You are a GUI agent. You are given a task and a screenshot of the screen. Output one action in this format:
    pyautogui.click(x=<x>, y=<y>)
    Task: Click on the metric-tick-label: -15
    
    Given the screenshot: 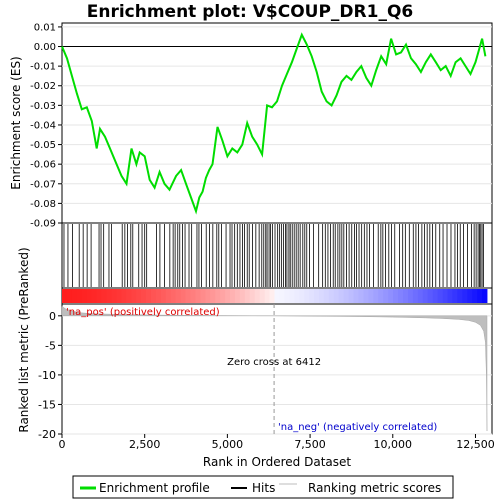 What is the action you would take?
    pyautogui.click(x=47, y=404)
    